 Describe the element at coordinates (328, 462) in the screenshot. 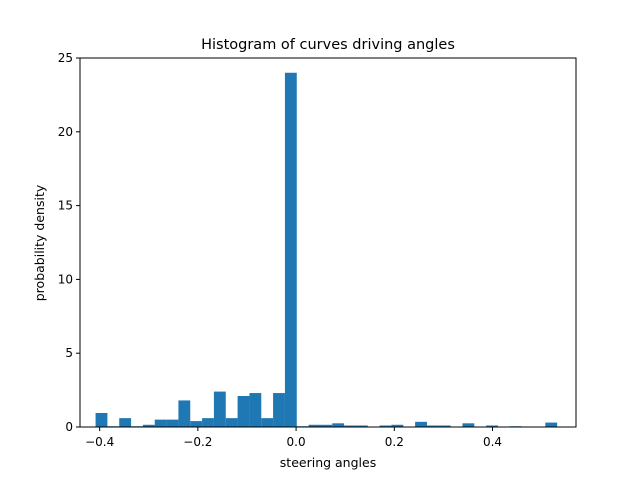

I see `x-axis-title: steering angles` at that location.